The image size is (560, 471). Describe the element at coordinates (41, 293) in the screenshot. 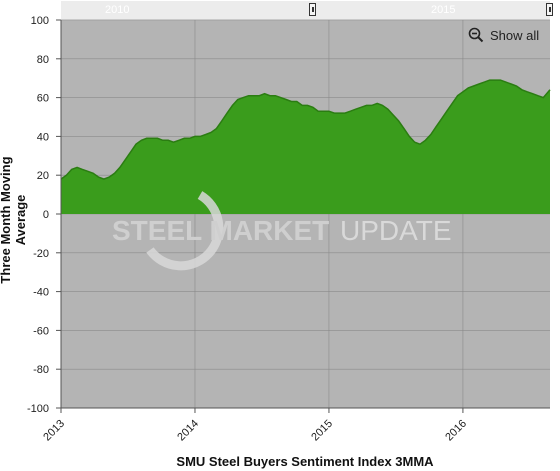

I see `y-tick-label: -40` at that location.